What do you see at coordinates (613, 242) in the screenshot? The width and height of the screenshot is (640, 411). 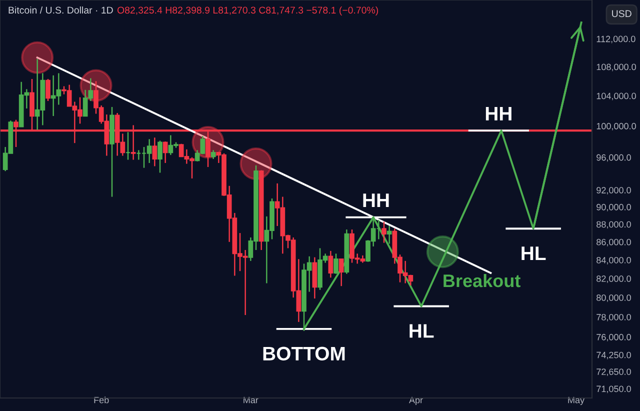 I see `y-tick-label: 86,000.0` at bounding box center [613, 242].